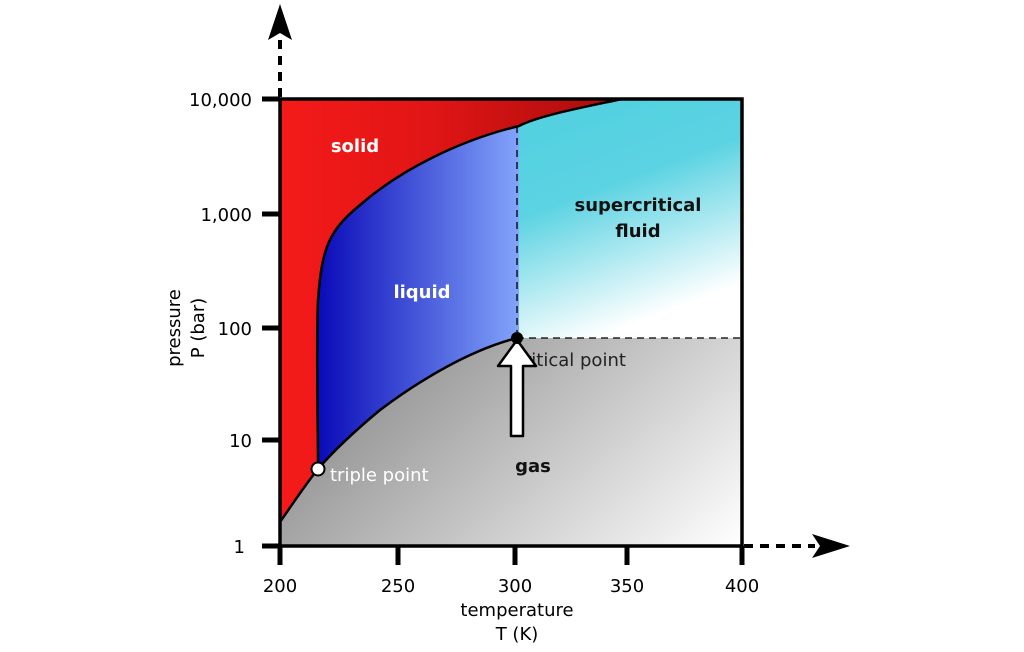 Image resolution: width=1024 pixels, height=652 pixels. Describe the element at coordinates (220, 100) in the screenshot. I see `y-tick-label: 10,000` at that location.